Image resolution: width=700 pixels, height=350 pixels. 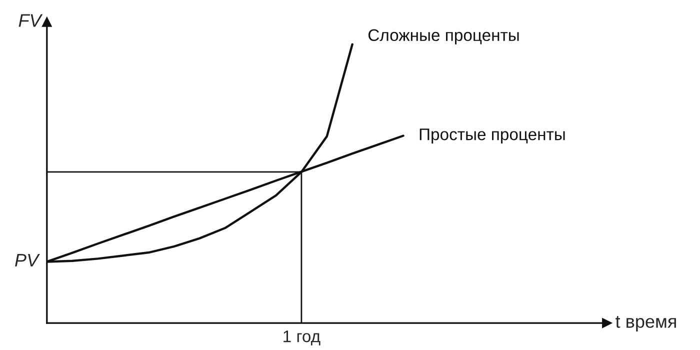 I want to click on y-axis-title: FV, so click(x=30, y=20).